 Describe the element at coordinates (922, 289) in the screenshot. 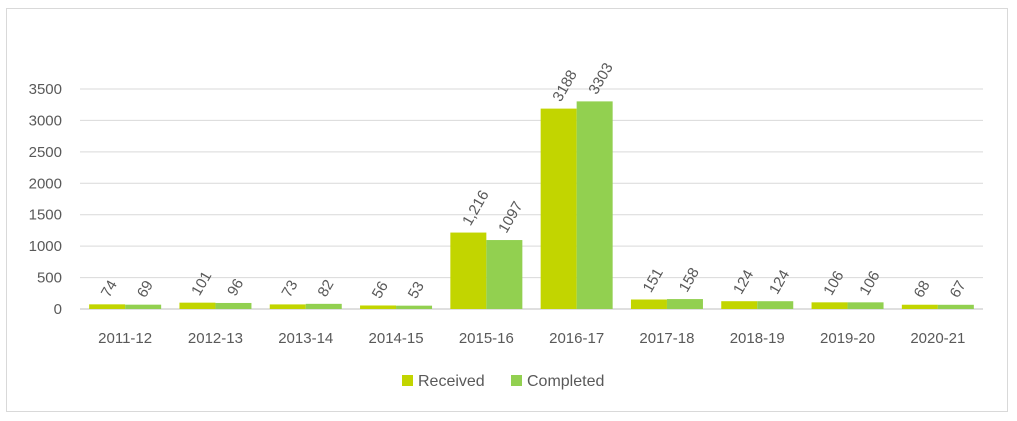

I see `data-label: 68` at that location.